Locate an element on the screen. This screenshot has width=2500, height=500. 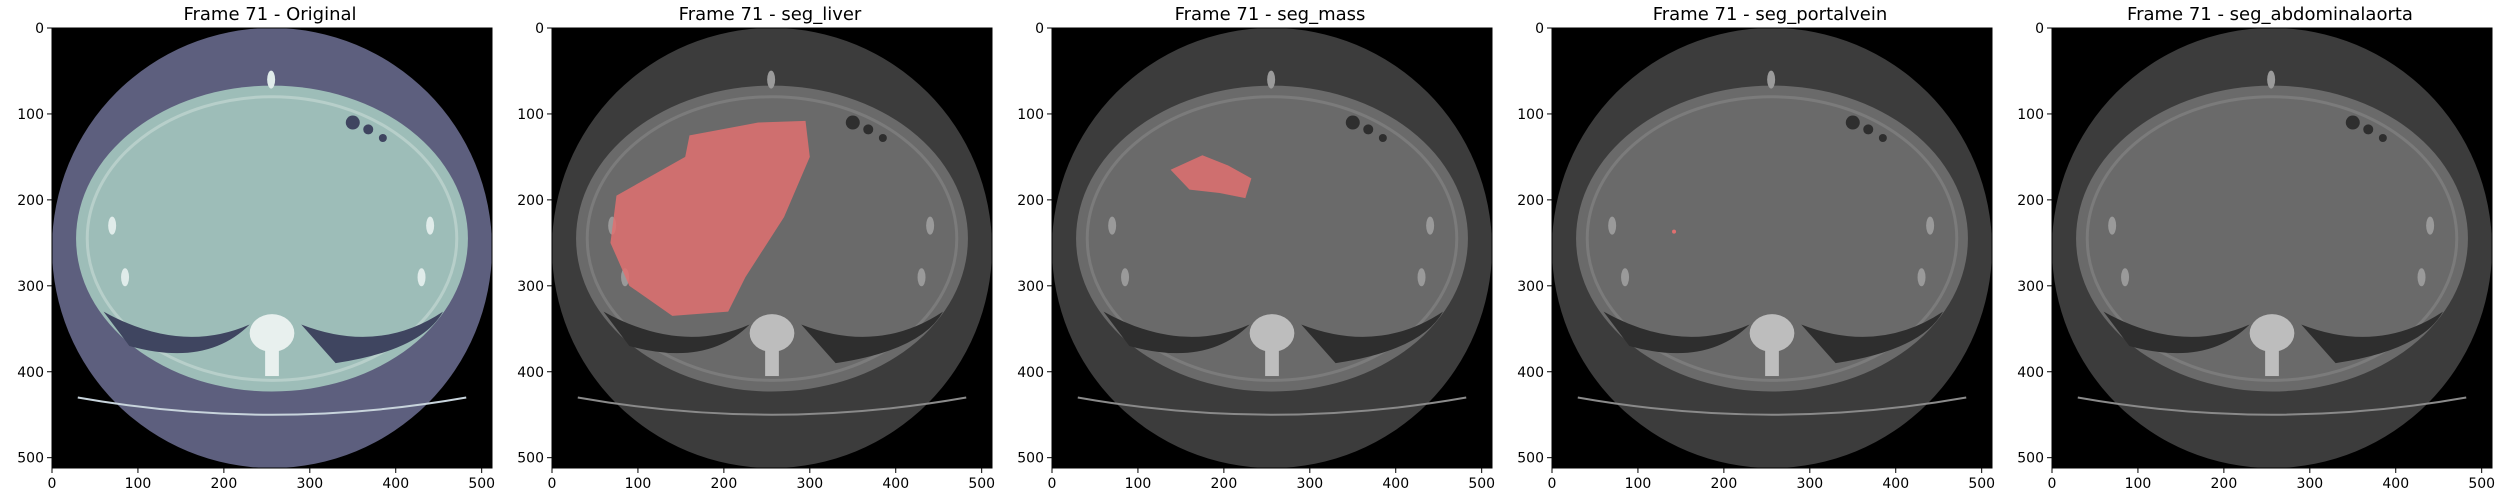
y-tick: 100 is located at coordinates (1034, 115).